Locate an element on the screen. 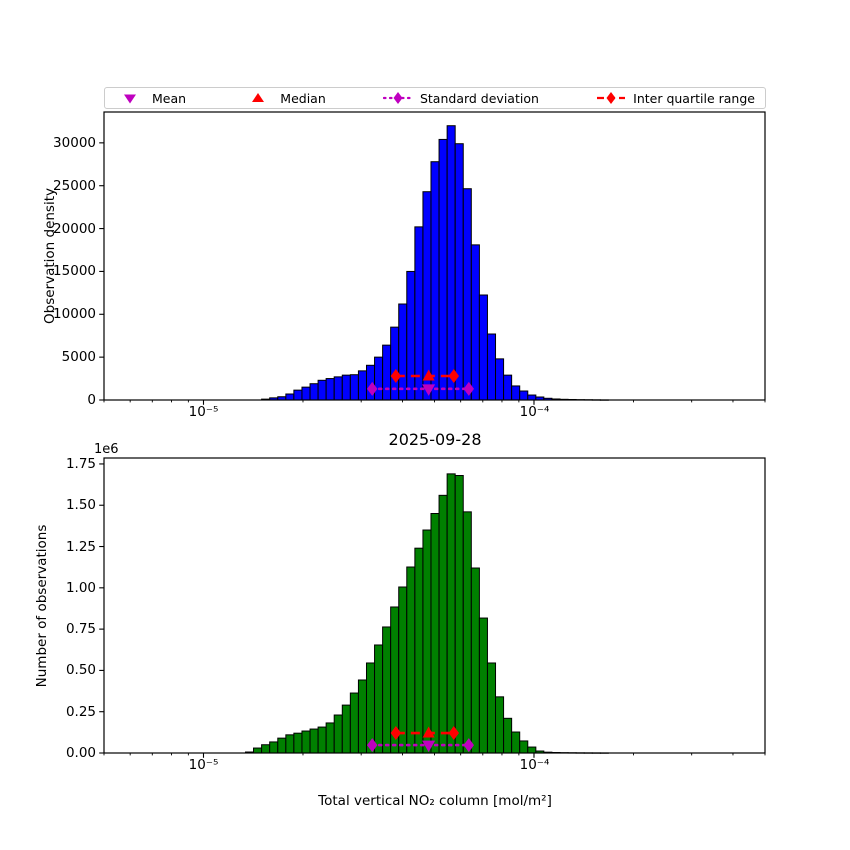 This screenshot has height=850, width=850. legend-label-iqr: Inter quartile range is located at coordinates (694, 98).